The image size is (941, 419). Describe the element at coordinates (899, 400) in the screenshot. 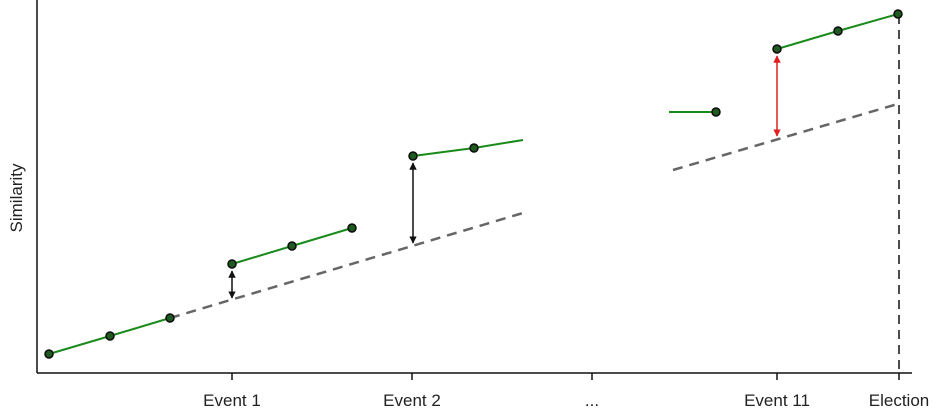

I see `tick-label-election: Election` at that location.